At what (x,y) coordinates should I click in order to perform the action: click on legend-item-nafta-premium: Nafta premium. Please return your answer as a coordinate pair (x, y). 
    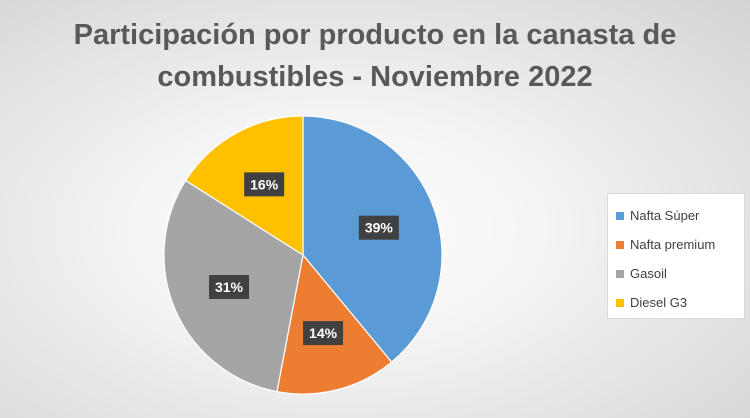
    Looking at the image, I should click on (680, 244).